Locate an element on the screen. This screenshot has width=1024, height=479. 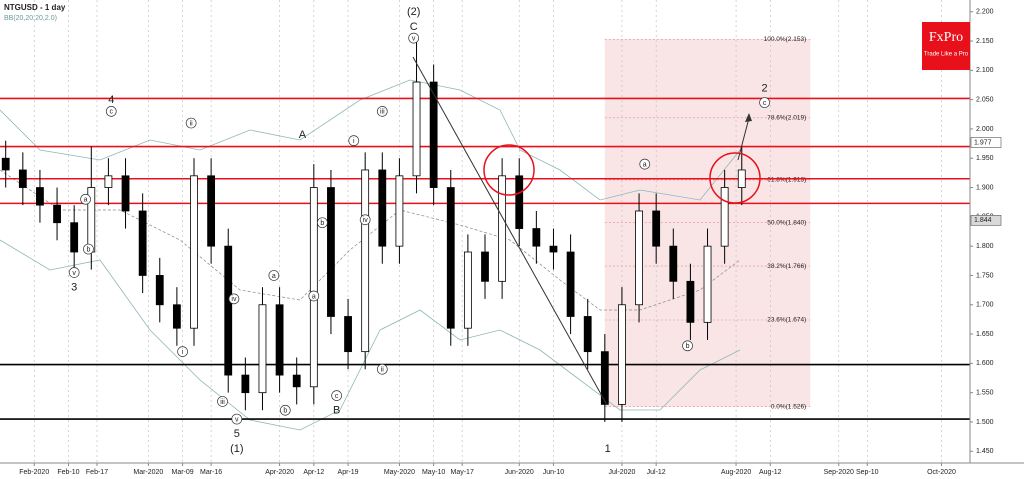
wave-label: c is located at coordinates (337, 396).